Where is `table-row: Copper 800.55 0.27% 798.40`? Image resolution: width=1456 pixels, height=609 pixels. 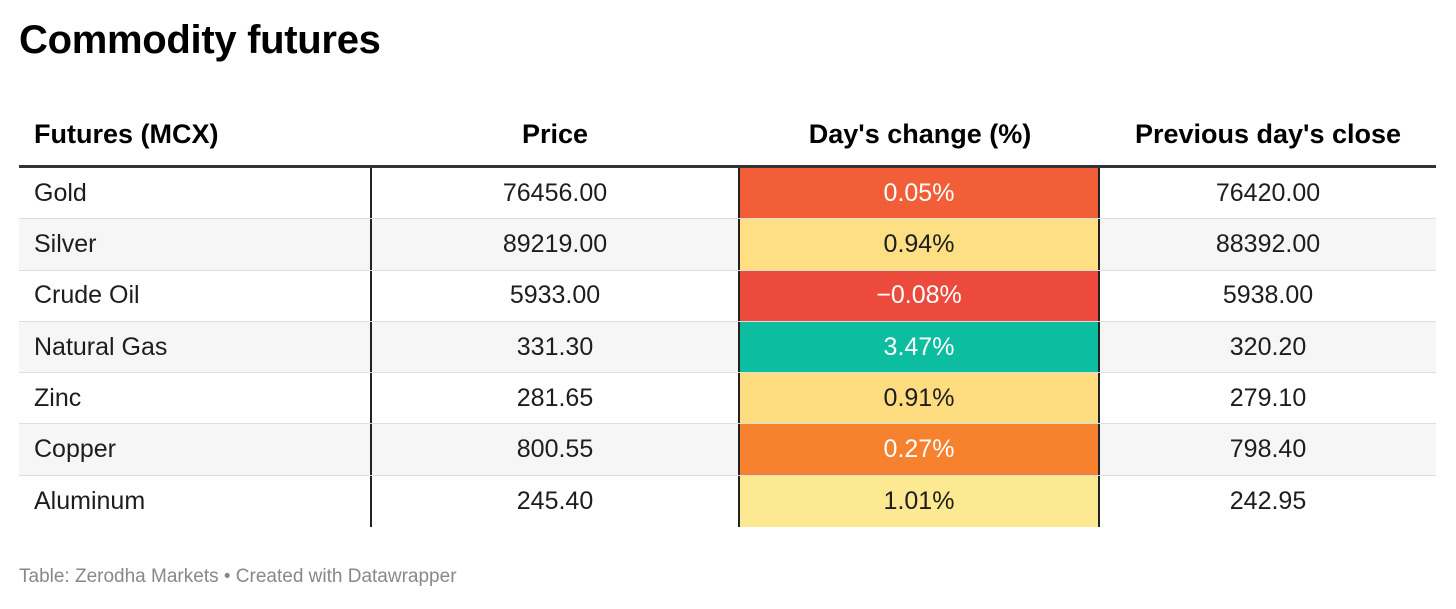
table-row: Copper 800.55 0.27% 798.40 is located at coordinates (727, 450).